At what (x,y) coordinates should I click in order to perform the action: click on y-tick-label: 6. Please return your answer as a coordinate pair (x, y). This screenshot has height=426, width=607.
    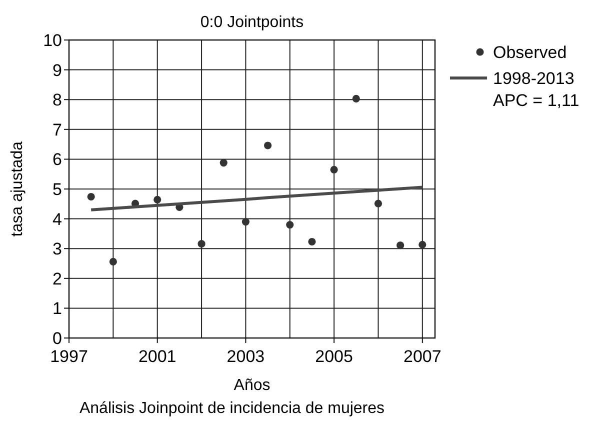
    Looking at the image, I should click on (57, 160).